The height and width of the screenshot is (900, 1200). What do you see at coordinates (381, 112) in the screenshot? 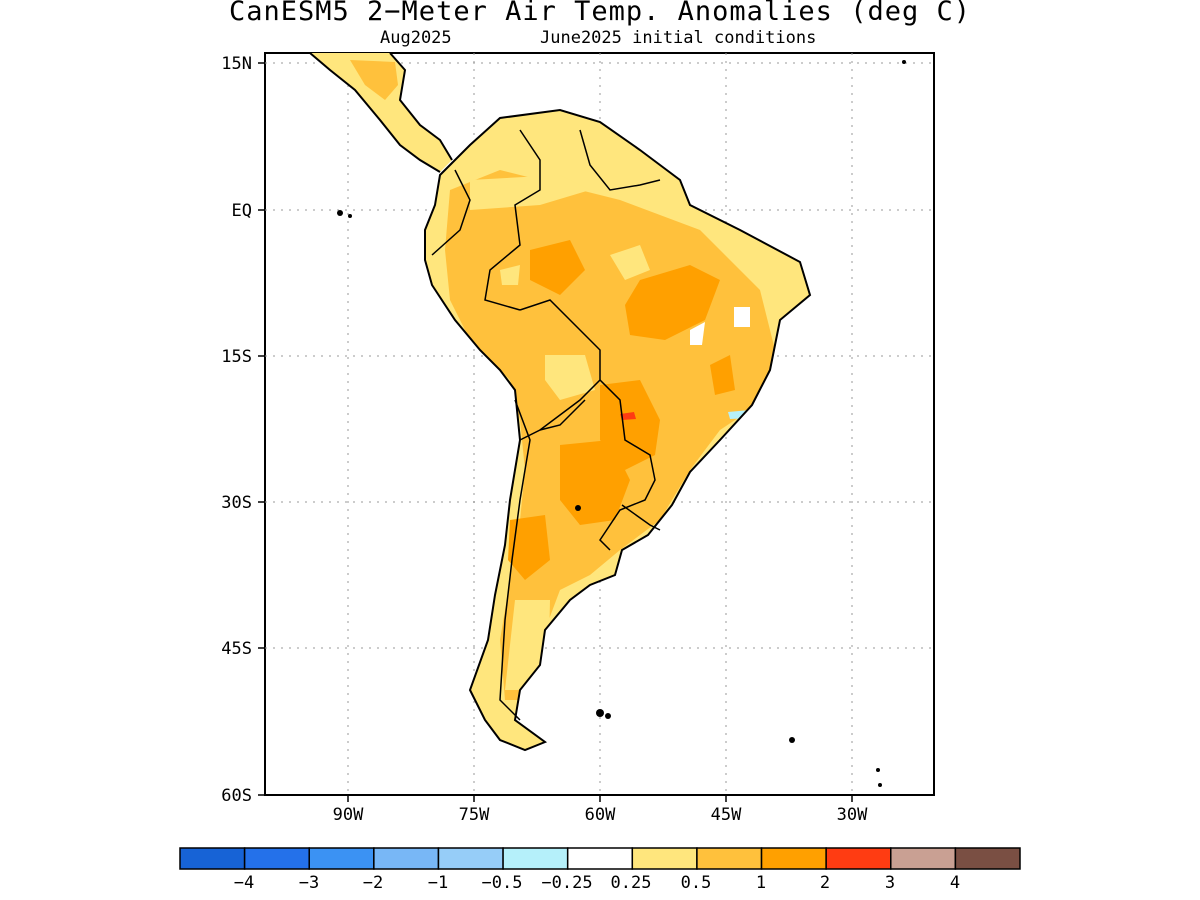
I see `central-america-anomaly` at bounding box center [381, 112].